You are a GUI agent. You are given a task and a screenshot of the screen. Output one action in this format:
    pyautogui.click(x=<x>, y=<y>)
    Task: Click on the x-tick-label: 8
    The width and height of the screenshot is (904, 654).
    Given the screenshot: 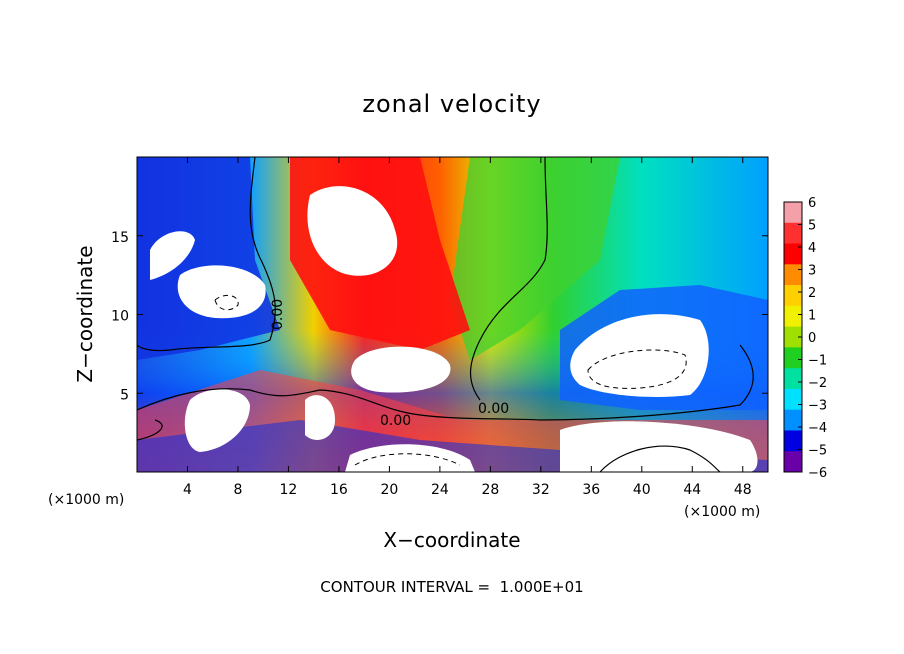 What is the action you would take?
    pyautogui.click(x=237, y=490)
    